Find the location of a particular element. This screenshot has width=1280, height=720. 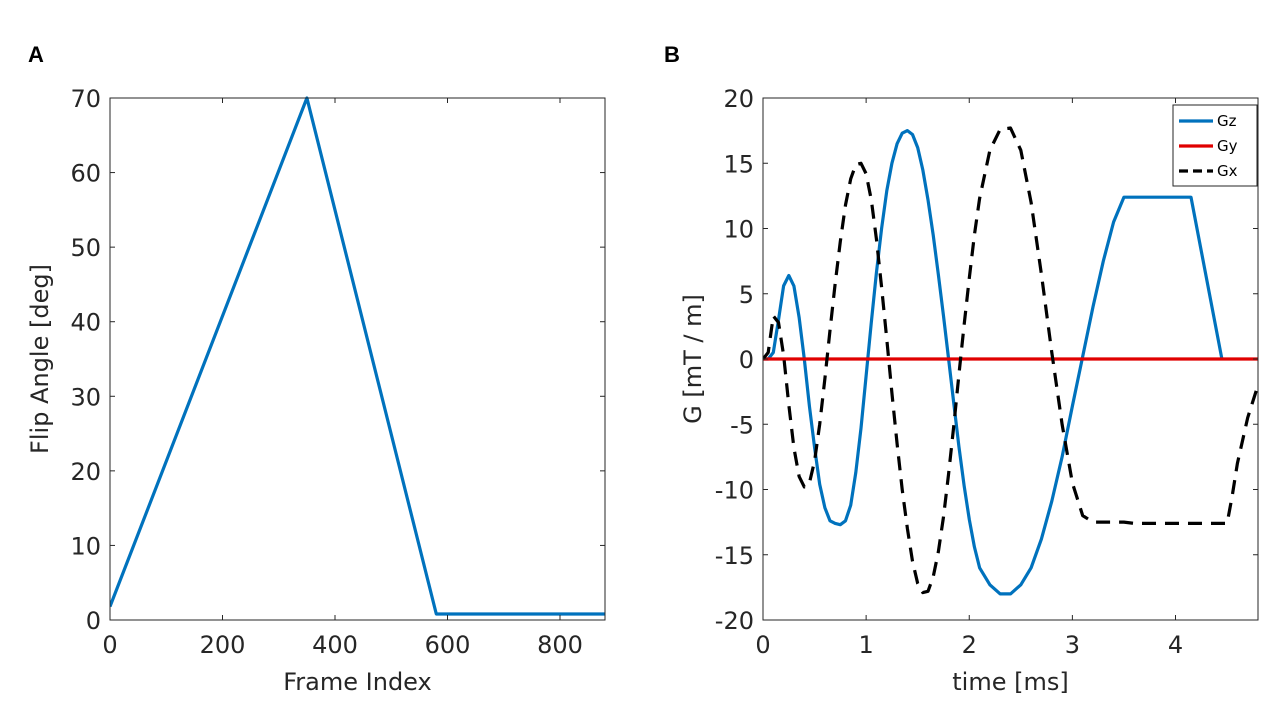

x-tick-label: 800 is located at coordinates (560, 645).